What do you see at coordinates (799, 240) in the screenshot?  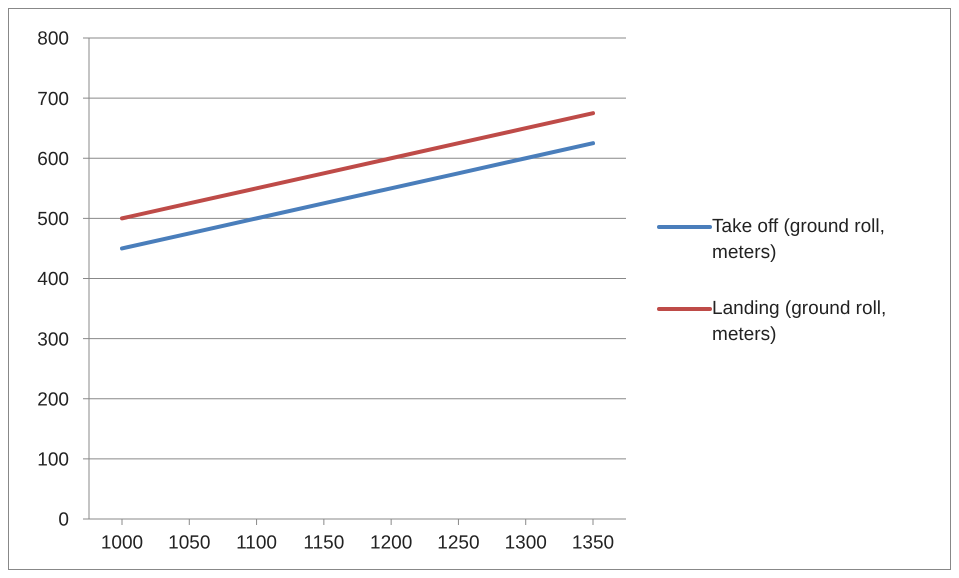 I see `legend-label: Take off (ground roll, meters)` at bounding box center [799, 240].